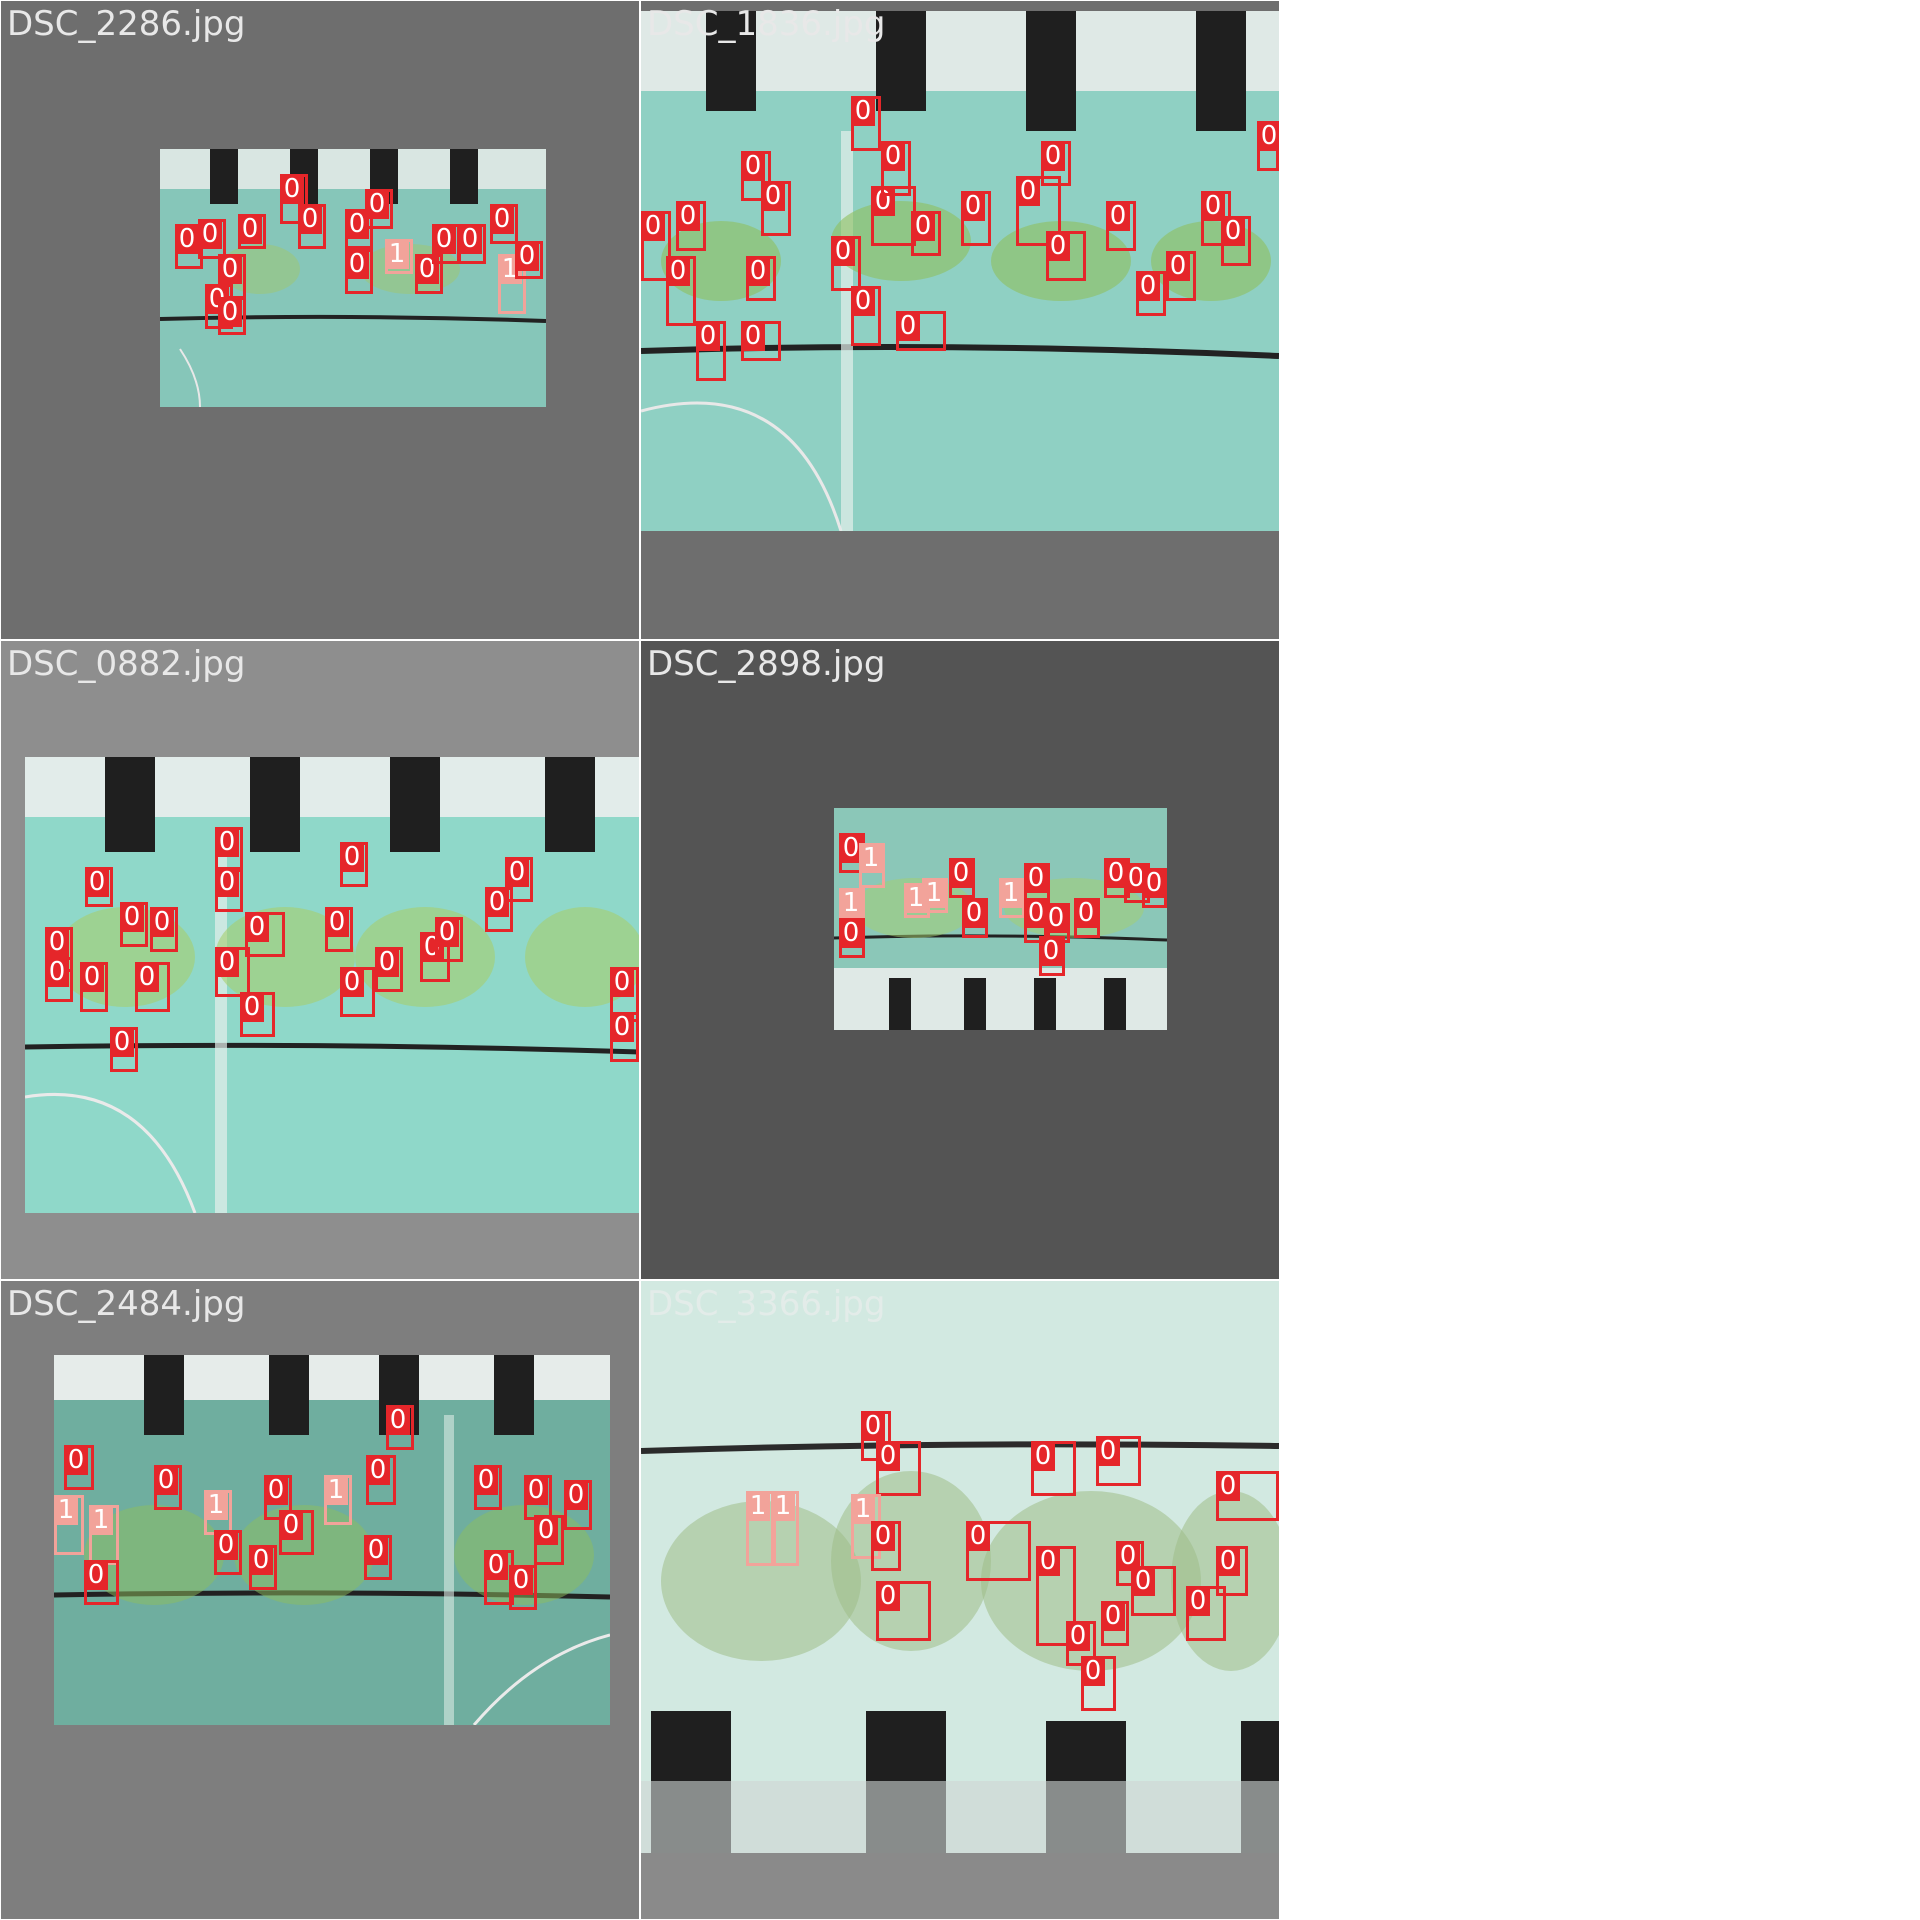 The image size is (1920, 1920). What do you see at coordinates (320, 1600) in the screenshot?
I see `tile-dsc-2484: DSC_2484.jpg 0 1 1 0 0 1 0` at bounding box center [320, 1600].